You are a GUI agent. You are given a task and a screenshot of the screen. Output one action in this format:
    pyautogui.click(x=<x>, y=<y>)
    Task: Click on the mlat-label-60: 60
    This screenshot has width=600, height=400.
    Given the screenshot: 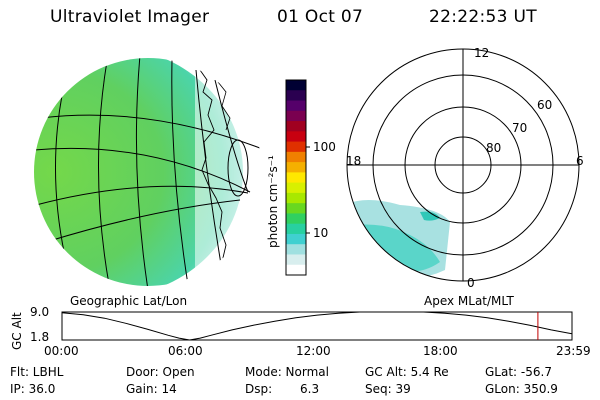 What is the action you would take?
    pyautogui.click(x=545, y=105)
    